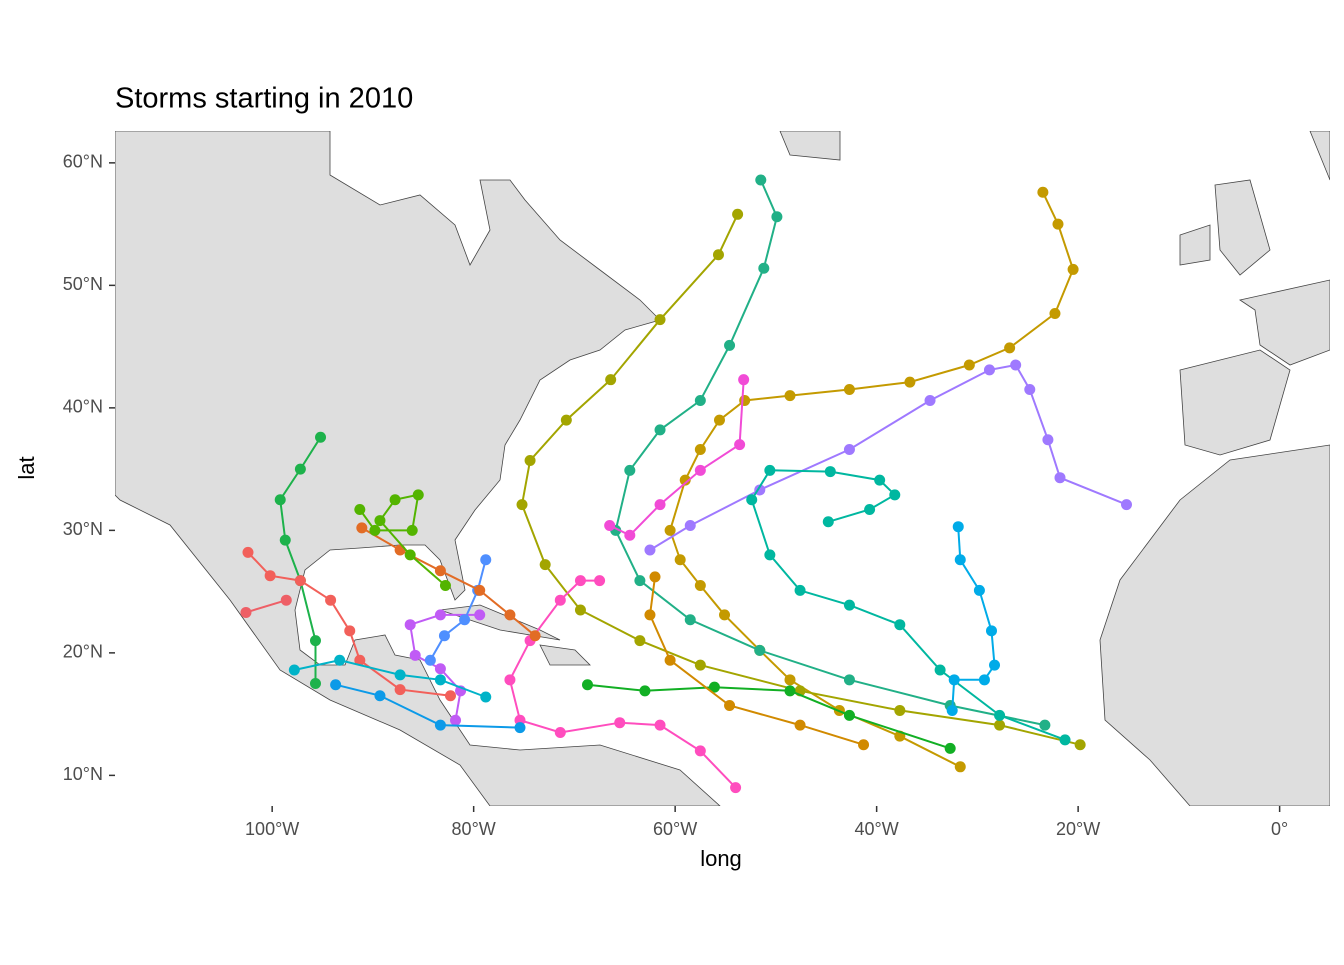  Describe the element at coordinates (264, 99) in the screenshot. I see `chart-title: Storms starting in 2010` at that location.